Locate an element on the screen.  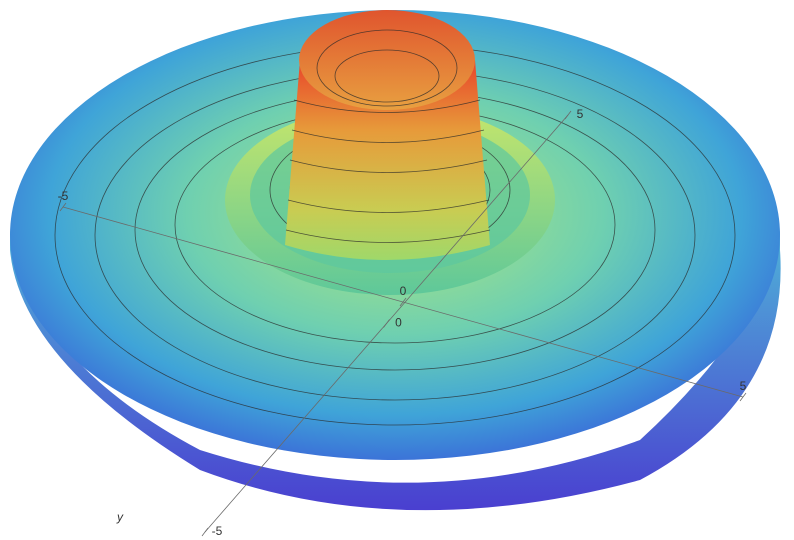
y-tick-label: 0 is located at coordinates (398, 323).